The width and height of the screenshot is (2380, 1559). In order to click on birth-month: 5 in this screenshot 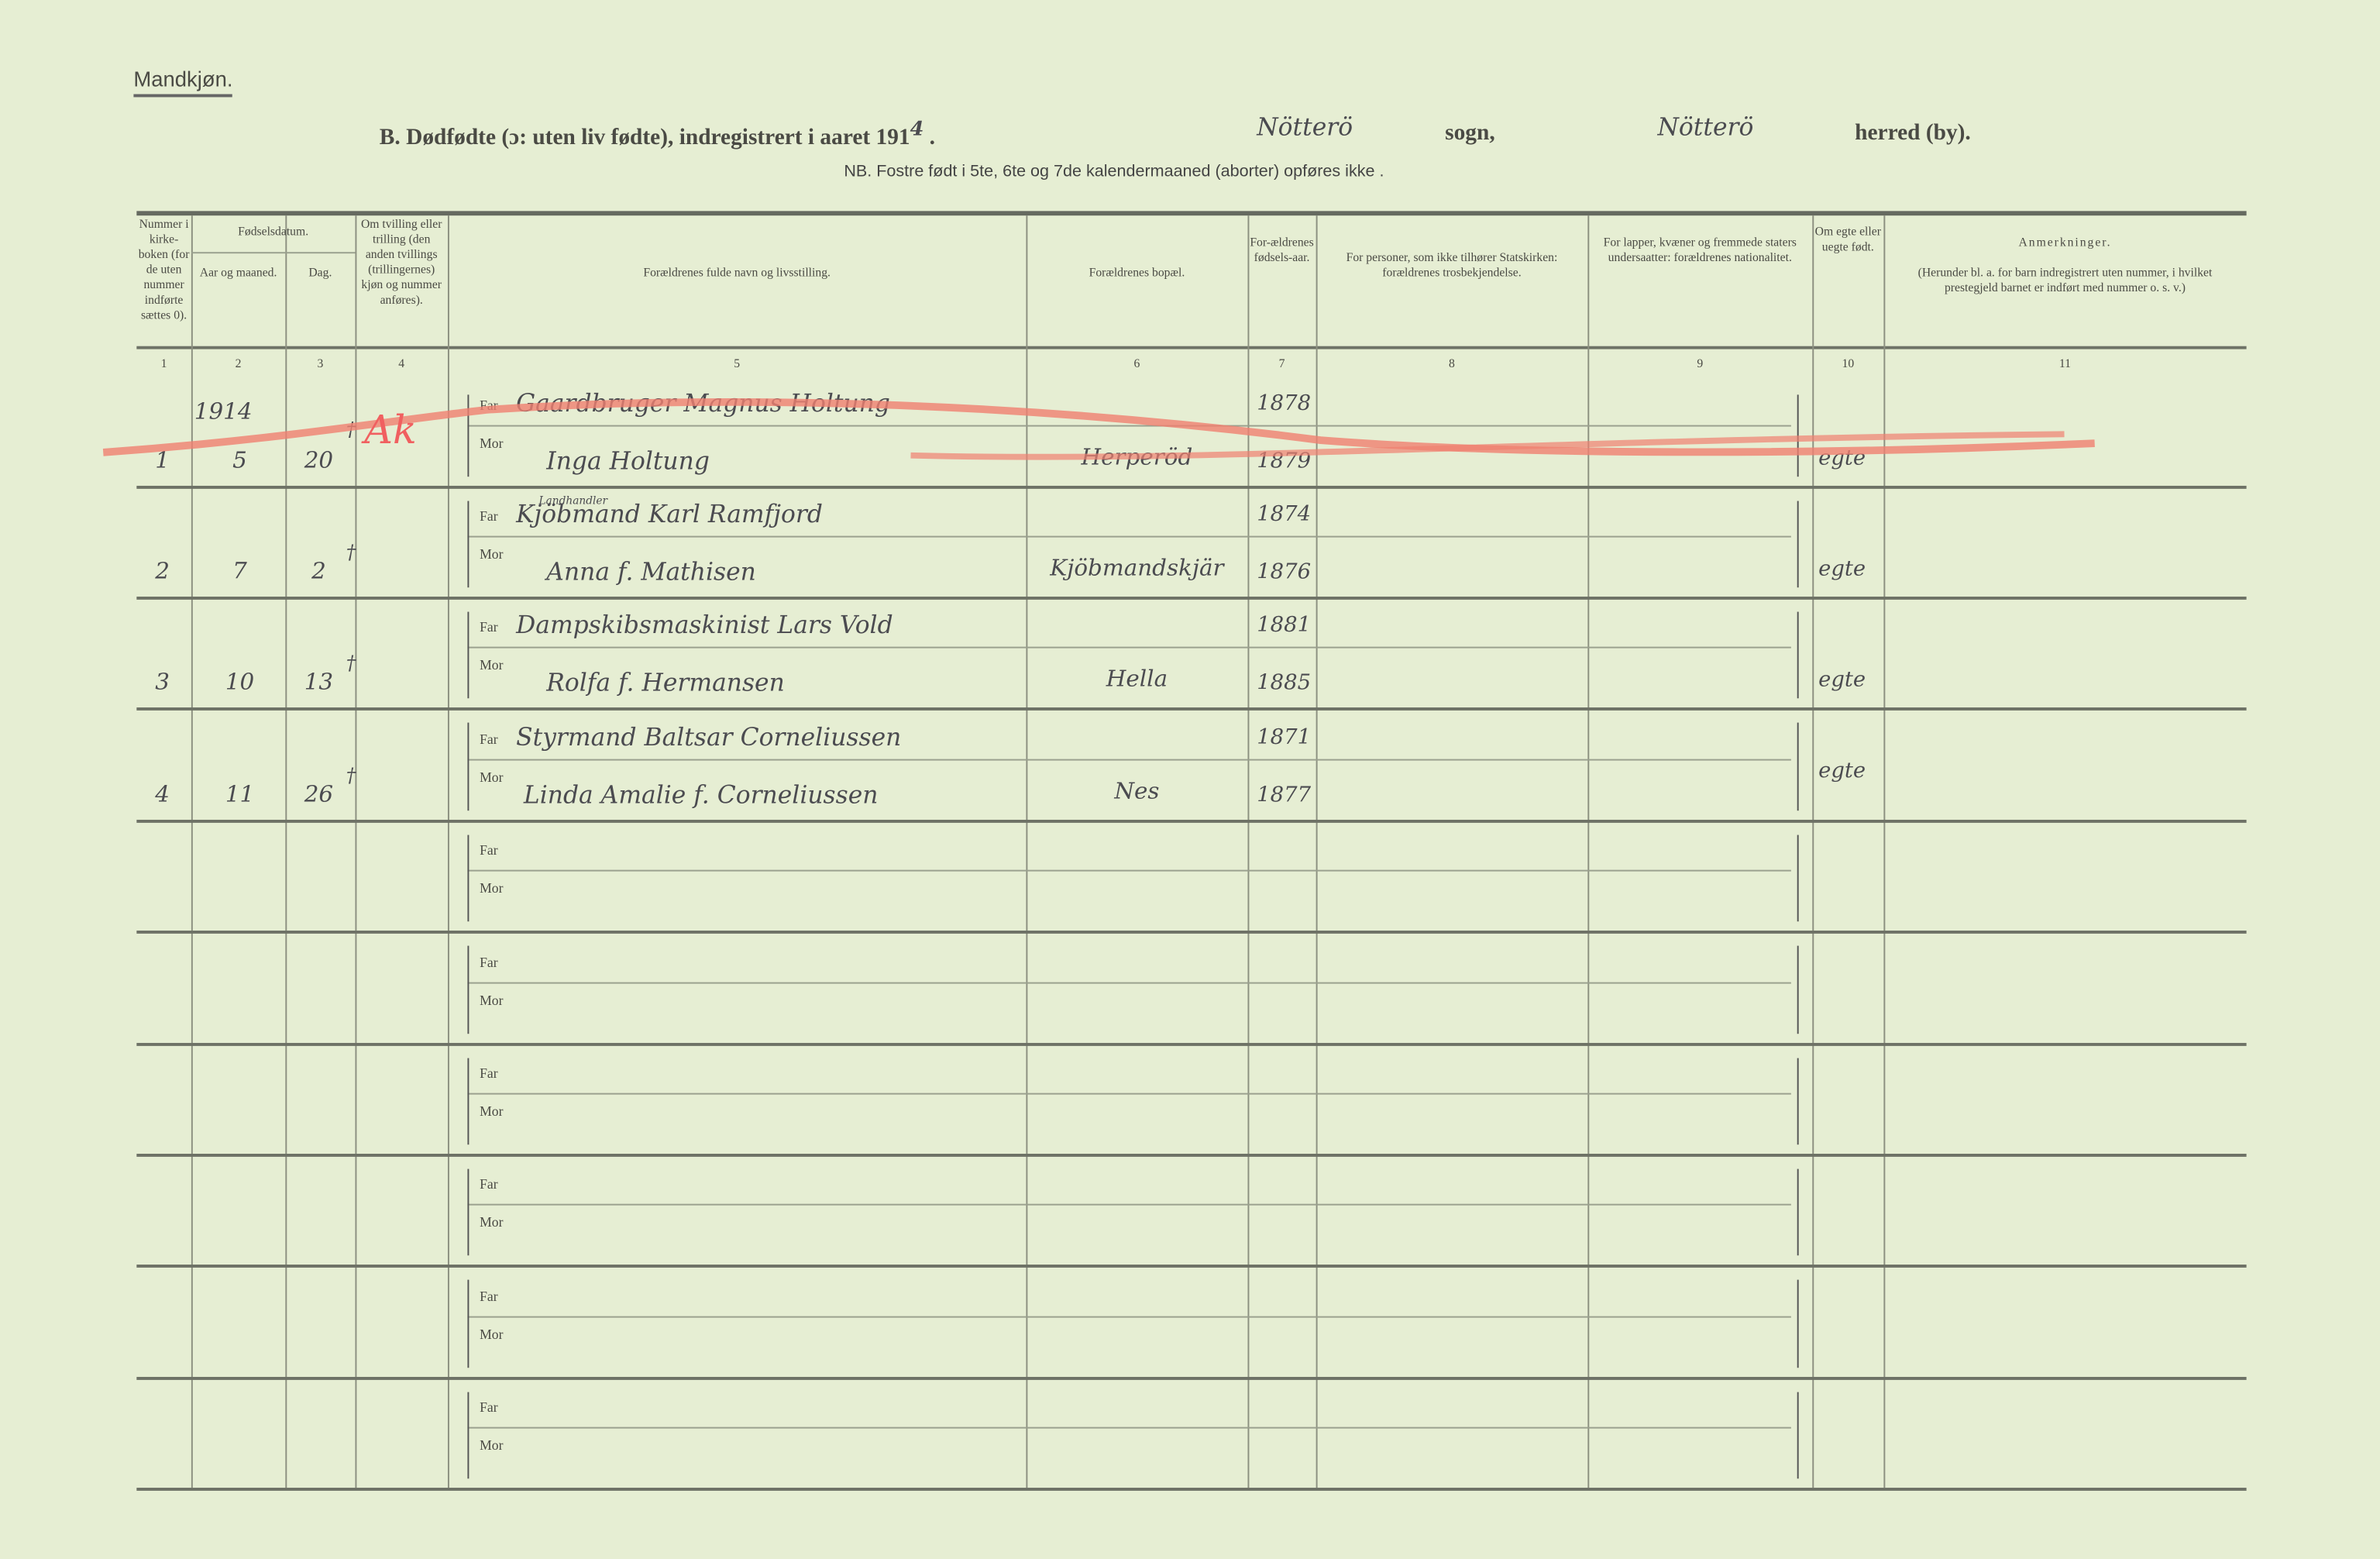, I will do `click(240, 460)`.